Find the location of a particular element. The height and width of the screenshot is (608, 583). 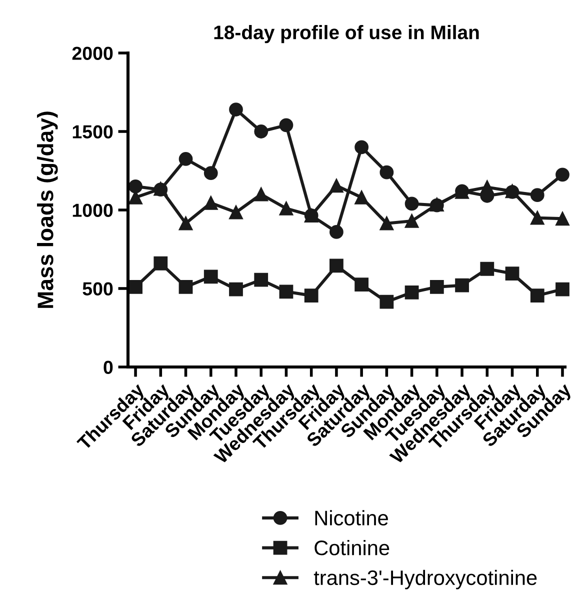

y-tick-label: 2000 is located at coordinates (92, 53).